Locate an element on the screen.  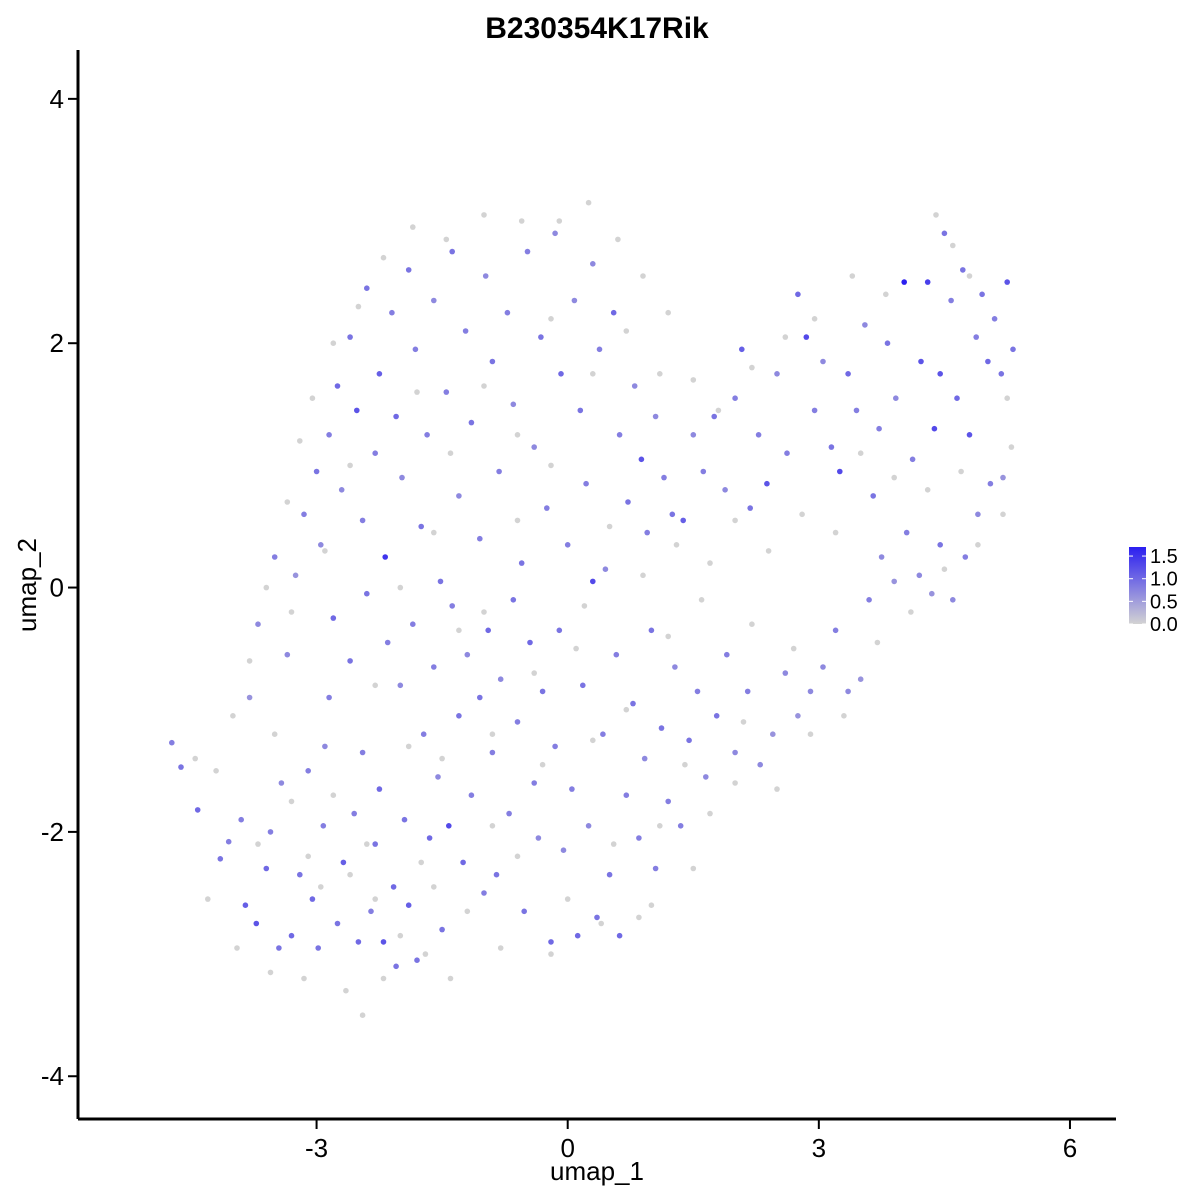
x-tick-label: -3 is located at coordinates (316, 1148).